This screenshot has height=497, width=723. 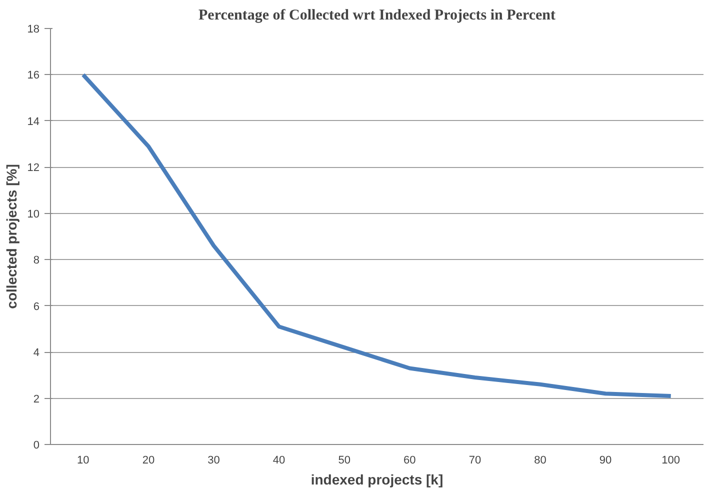 I want to click on y-tick-label: 18, so click(x=33, y=30).